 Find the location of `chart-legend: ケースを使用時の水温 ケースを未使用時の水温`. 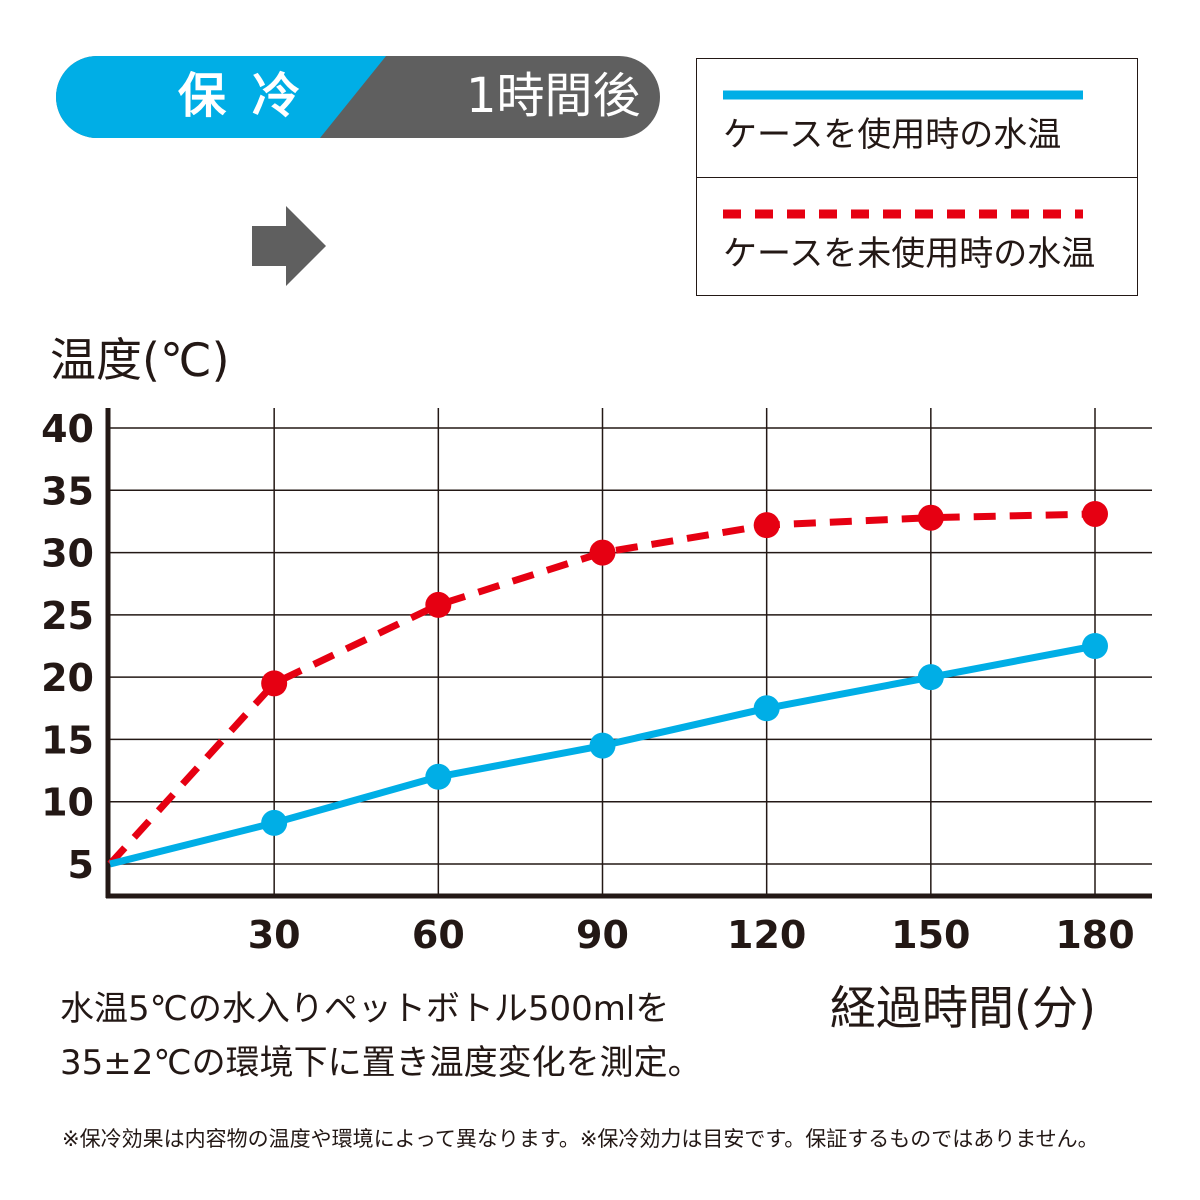

chart-legend: ケースを使用時の水温 ケースを未使用時の水温 is located at coordinates (917, 177).